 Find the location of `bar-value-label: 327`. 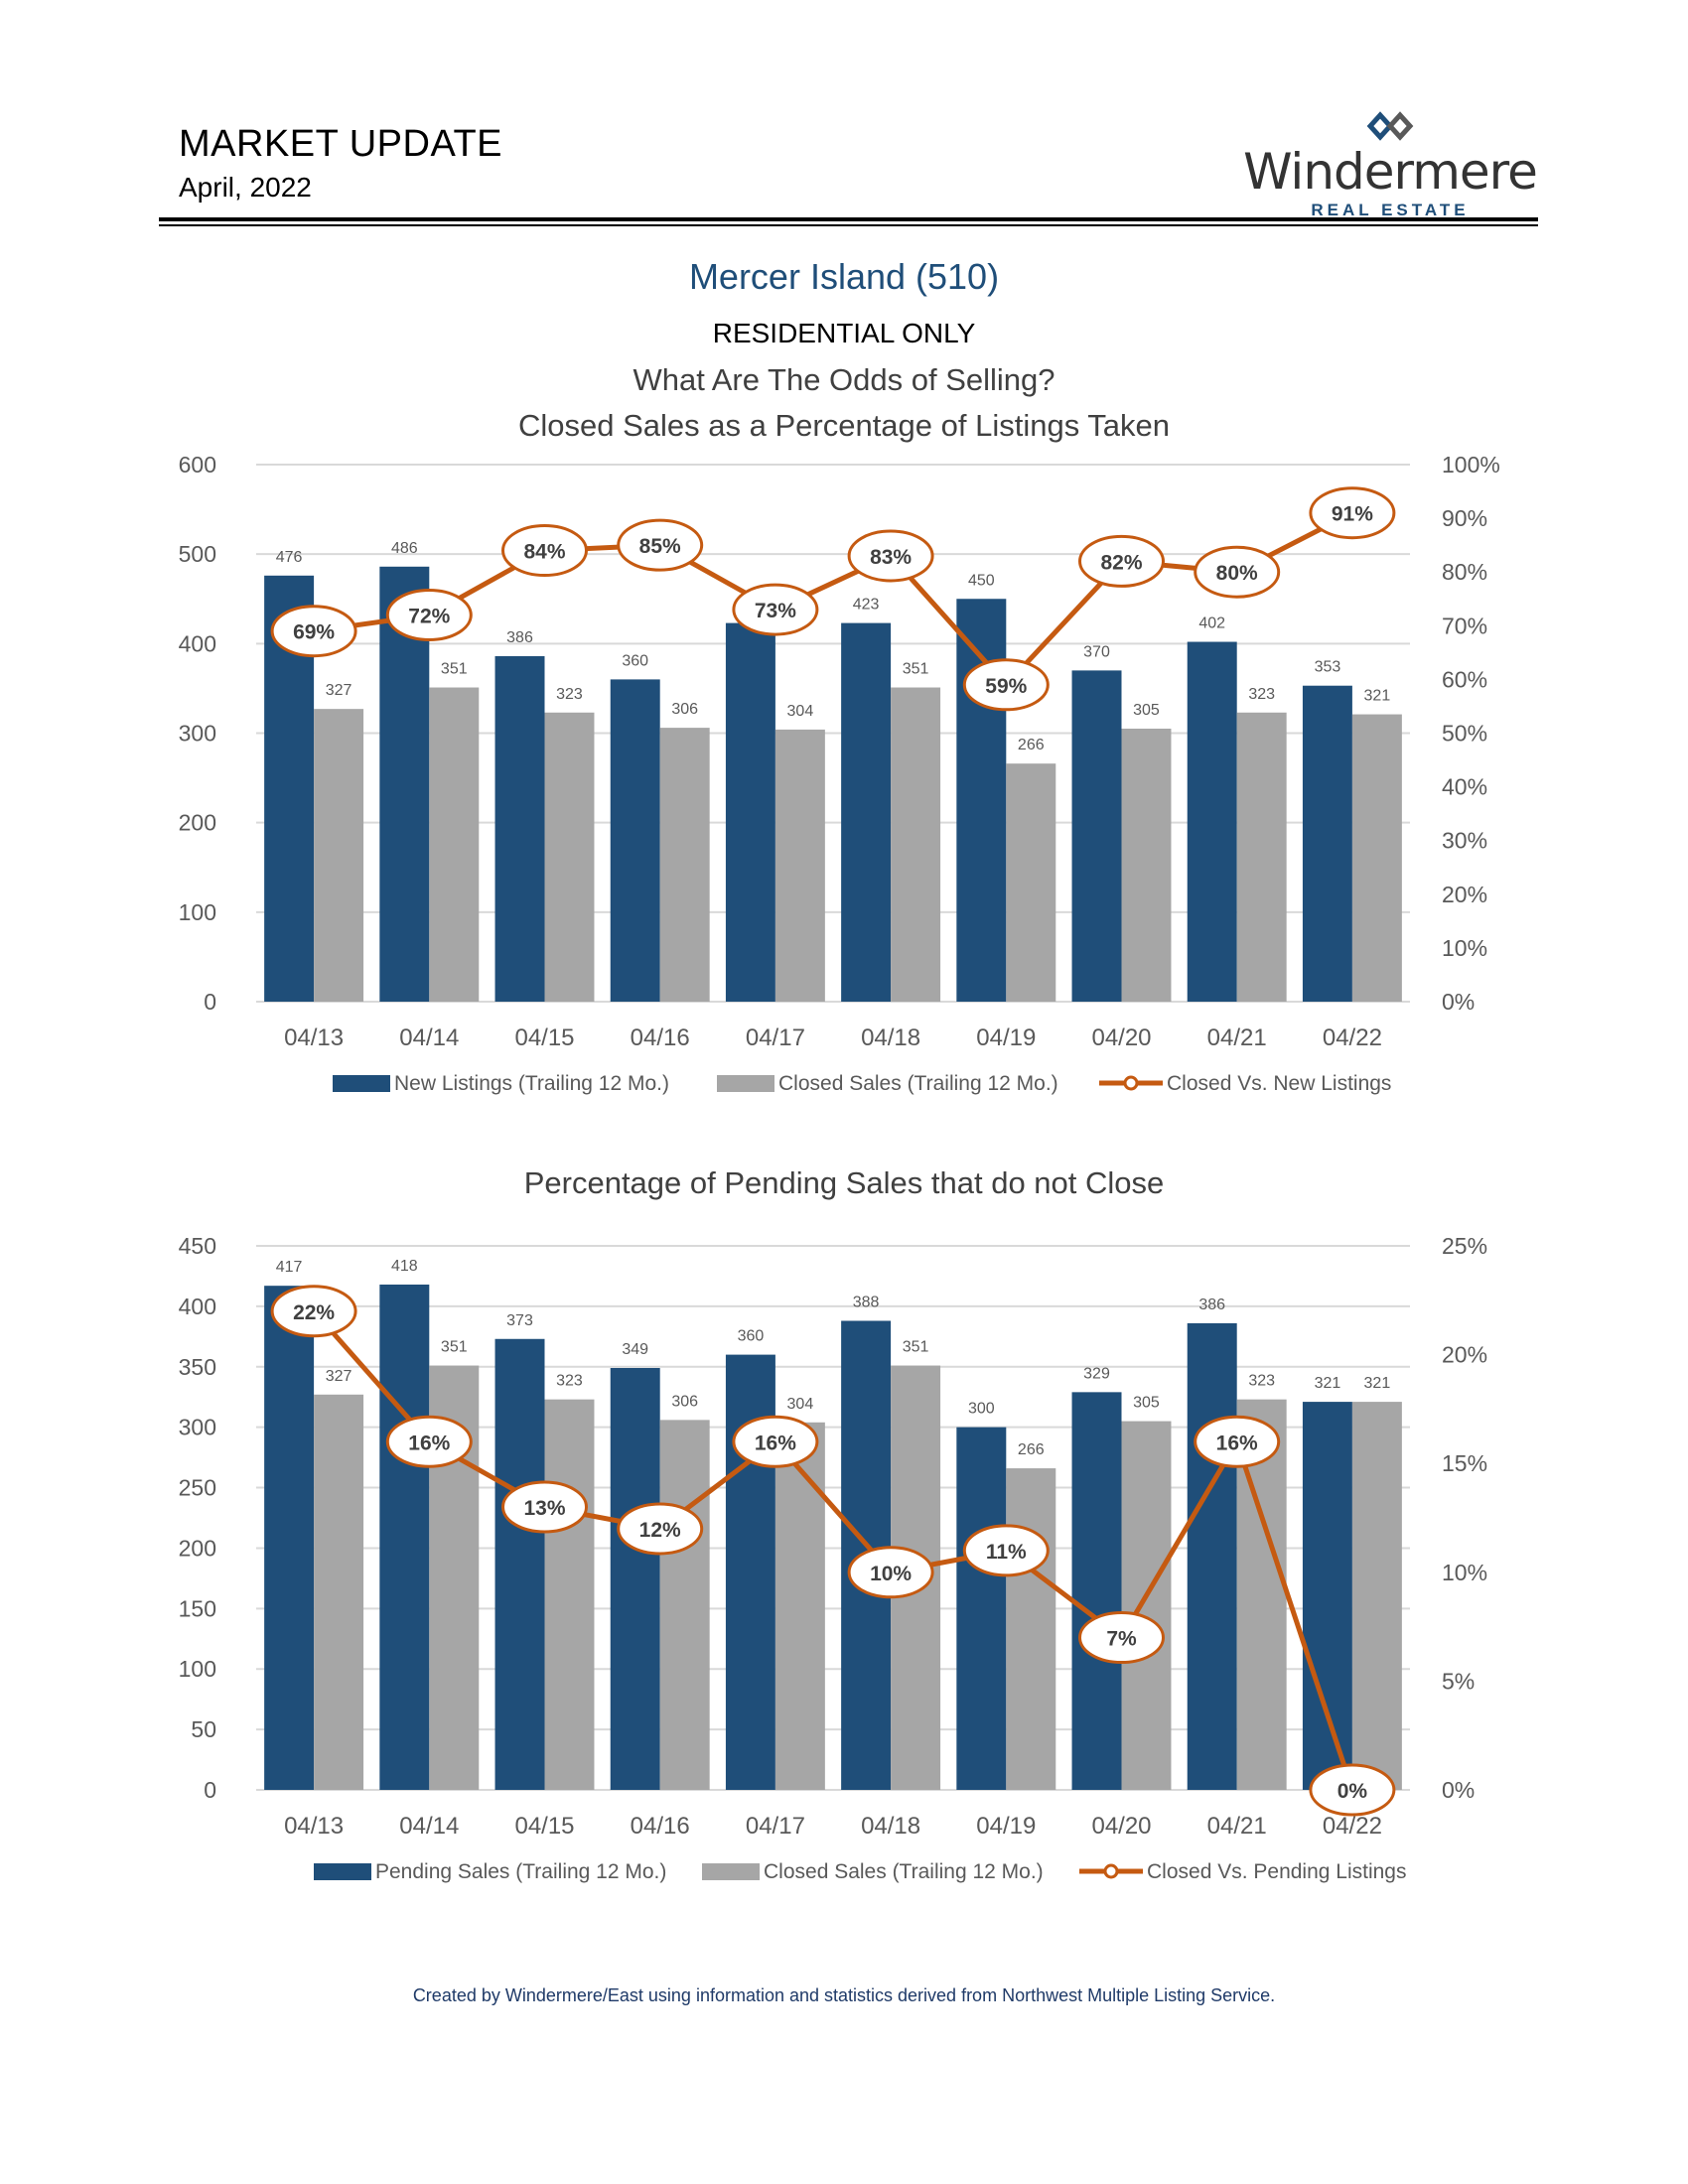

bar-value-label: 327 is located at coordinates (339, 1376).